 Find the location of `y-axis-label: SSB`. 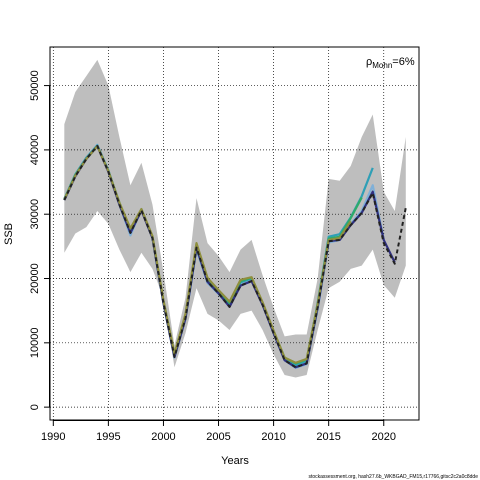

y-axis-label: SSB is located at coordinates (9, 234).